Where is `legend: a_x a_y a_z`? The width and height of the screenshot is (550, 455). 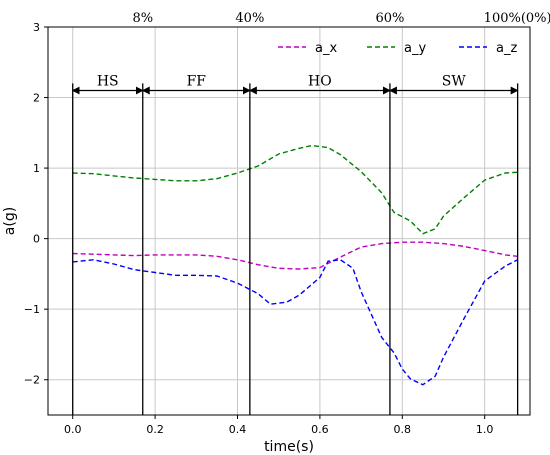 legend: a_x a_y a_z is located at coordinates (397, 48).